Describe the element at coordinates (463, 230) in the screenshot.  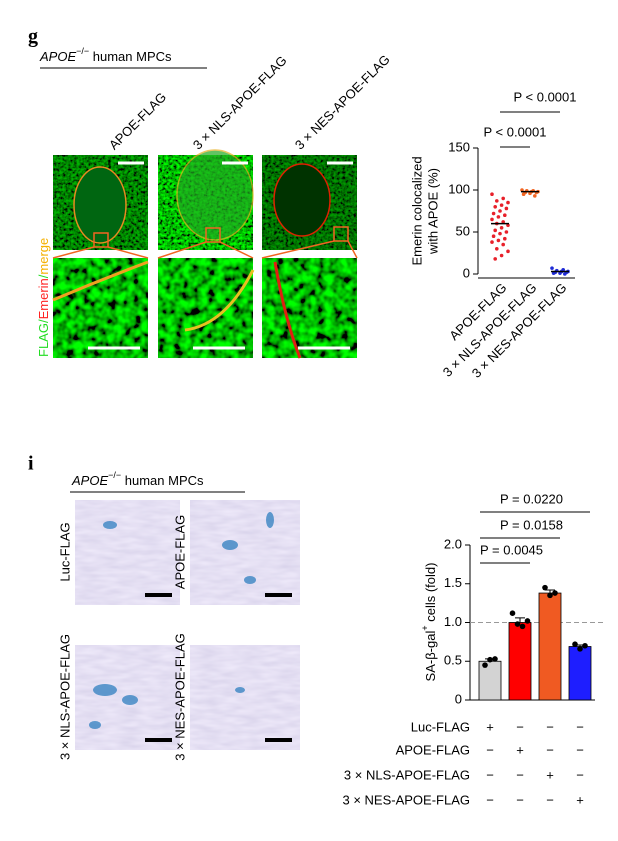
I see `y-tick-label: 50` at that location.